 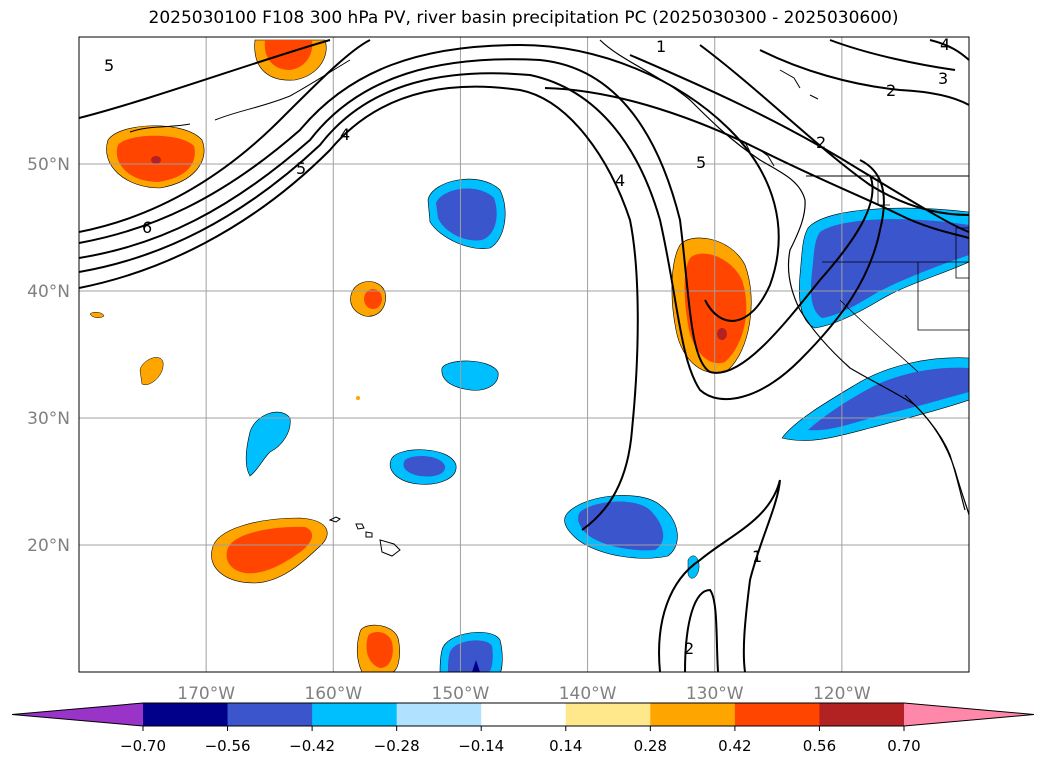 What do you see at coordinates (875, 399) in the screenshot?
I see `negative-region-southwest` at bounding box center [875, 399].